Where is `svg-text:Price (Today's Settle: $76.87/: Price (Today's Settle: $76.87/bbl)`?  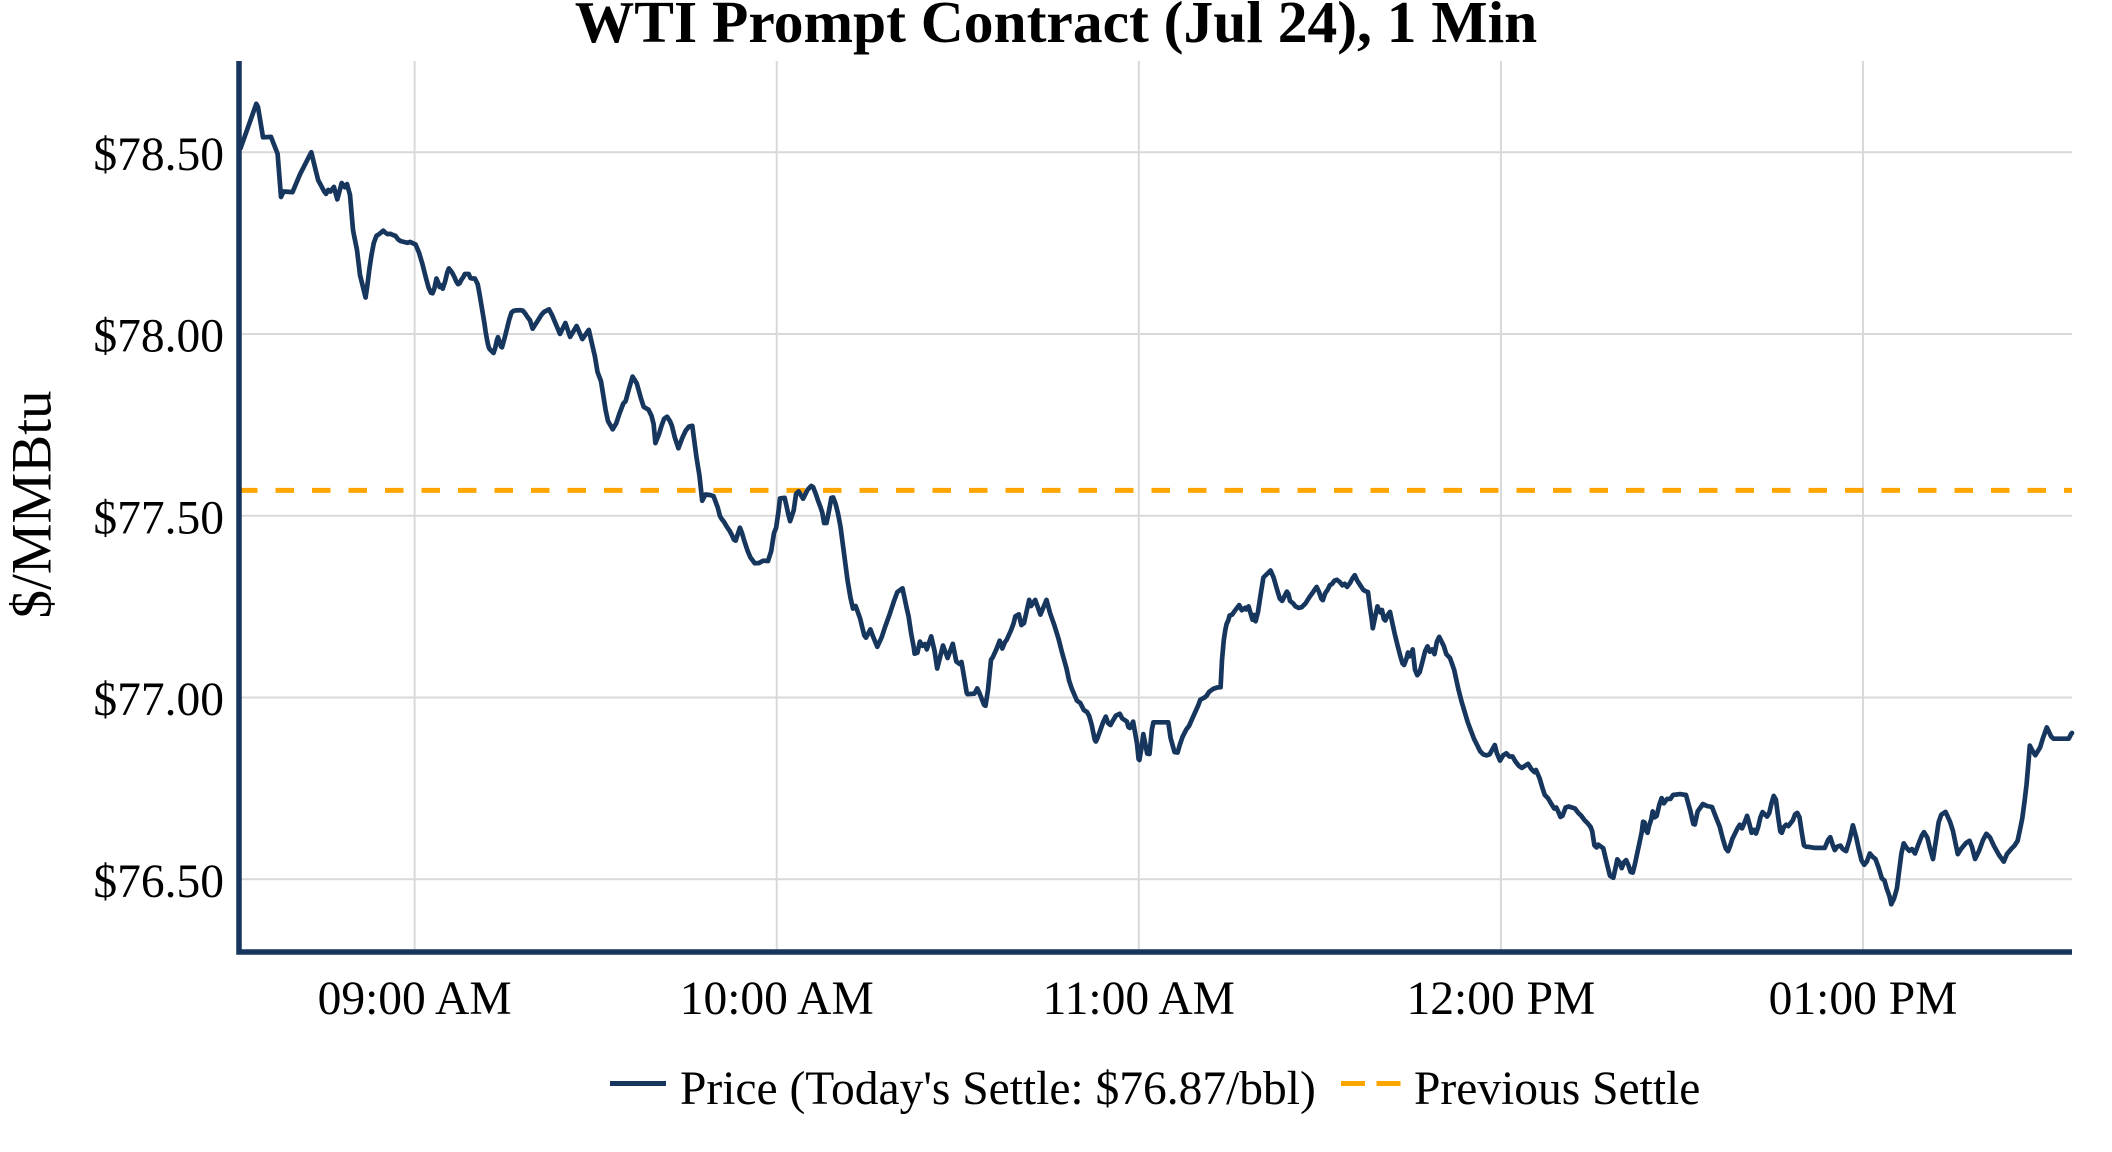
svg-text:Price (Today's Settle: $76.87/: Price (Today's Settle: $76.87/bbl) is located at coordinates (998, 1089).